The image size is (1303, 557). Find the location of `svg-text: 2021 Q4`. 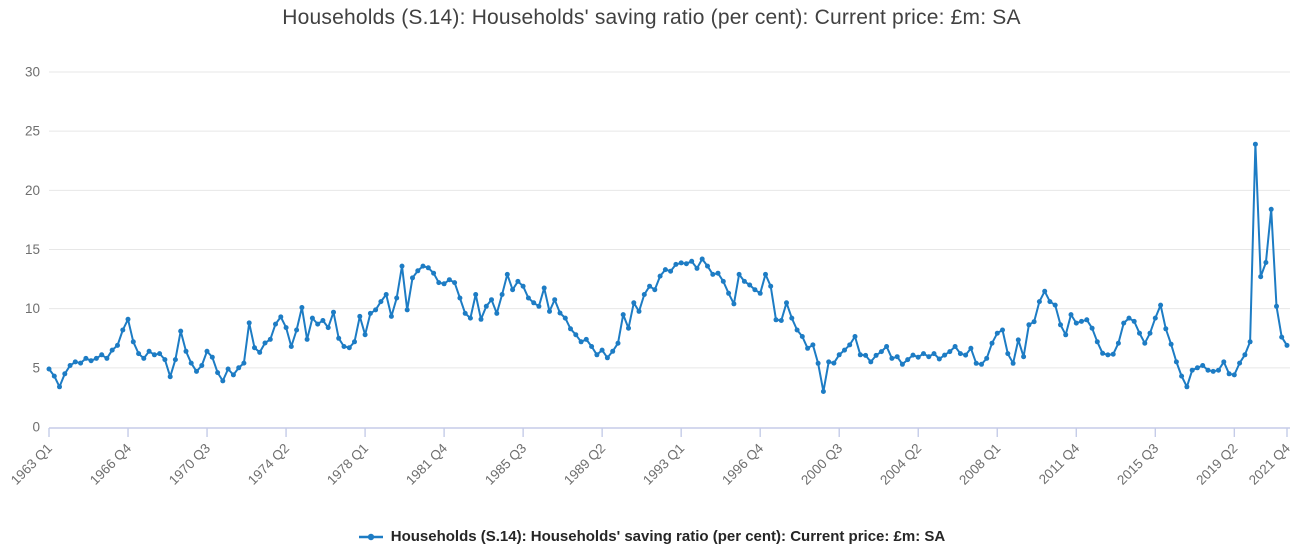

svg-text: 2021 Q4 is located at coordinates (1270, 464).